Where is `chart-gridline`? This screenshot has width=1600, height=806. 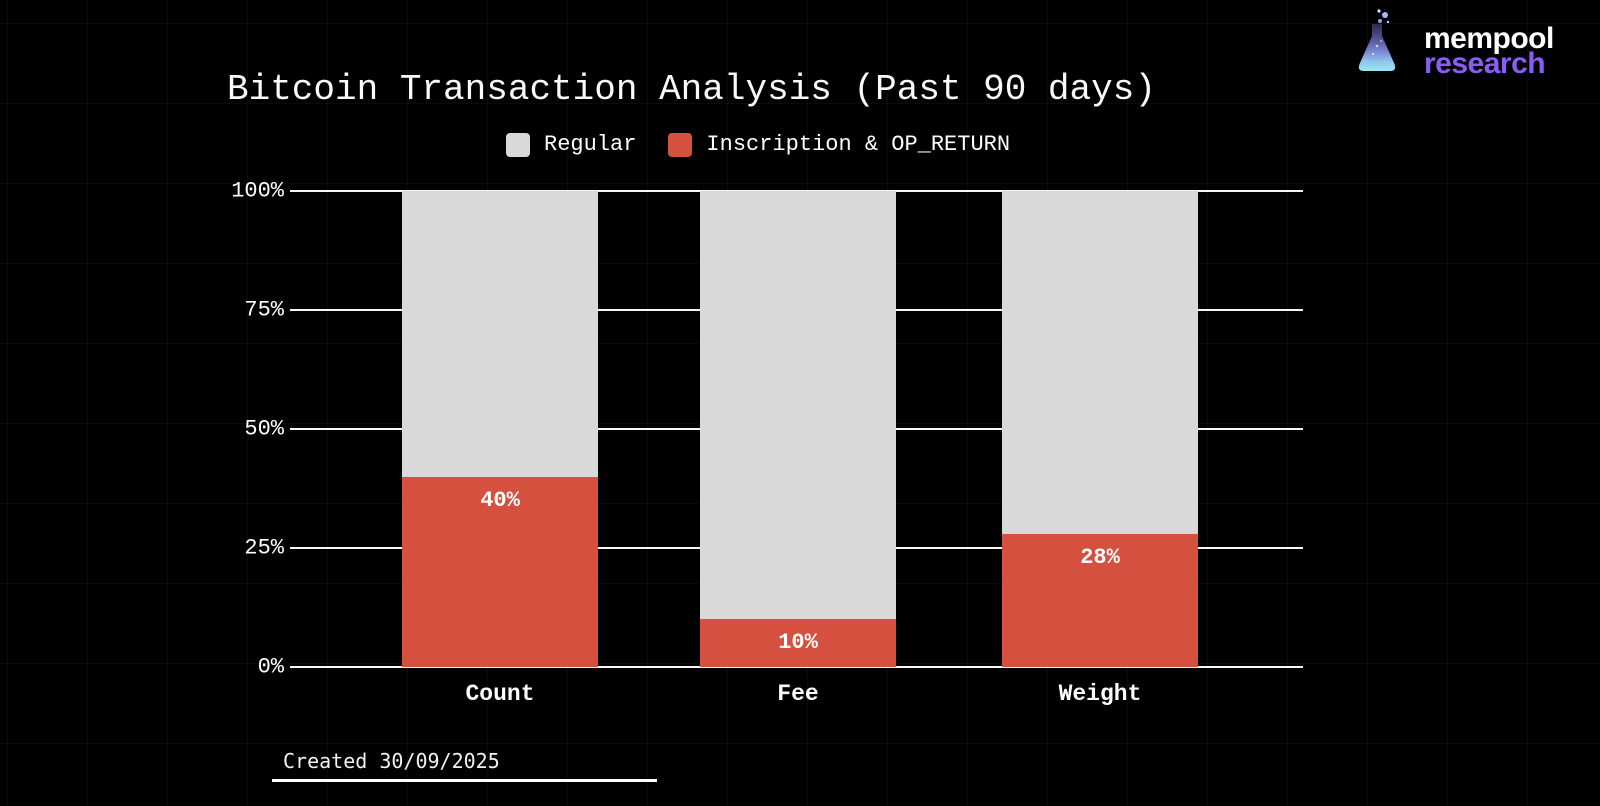 chart-gridline is located at coordinates (796, 667).